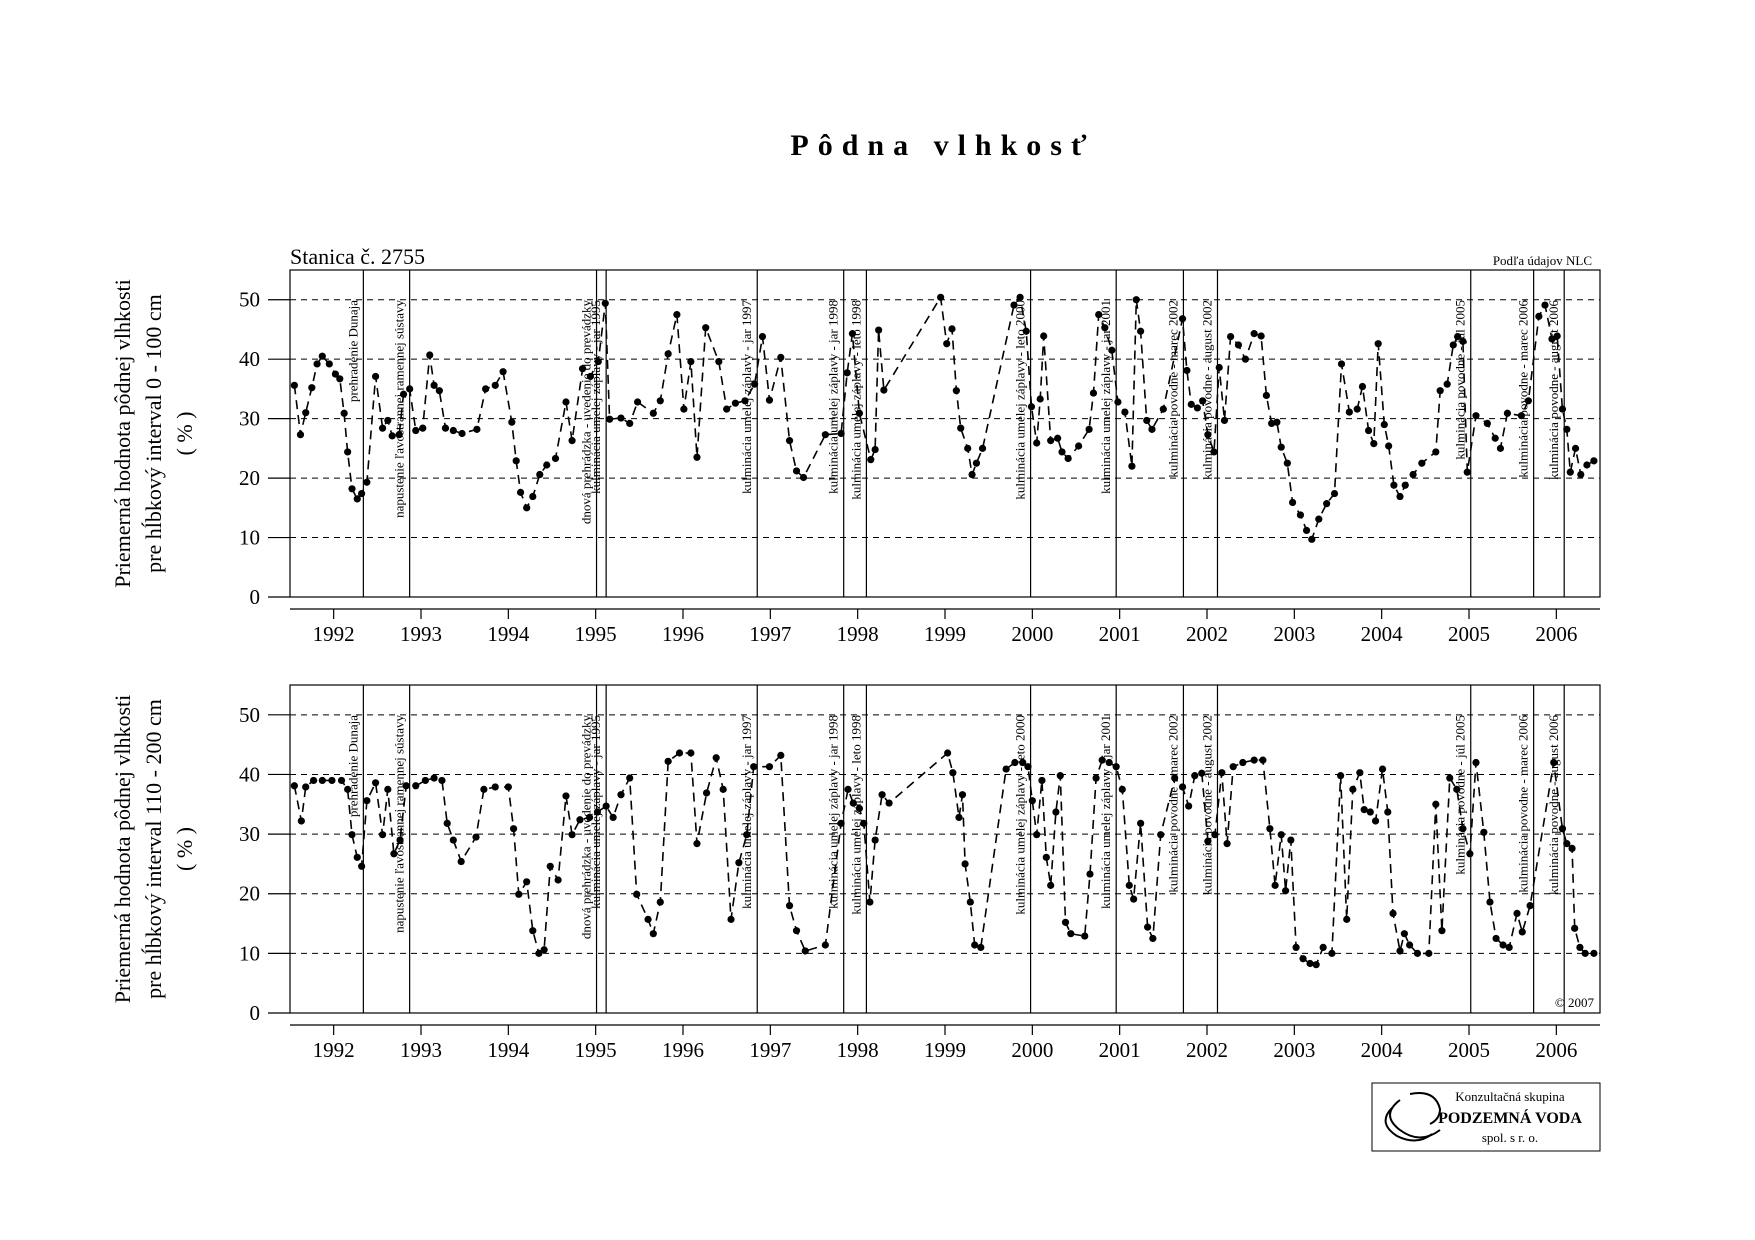 This screenshot has height=1240, width=1755. I want to click on event-label: kulminácia umelej záplavy - leto 1998, so click(855, 400).